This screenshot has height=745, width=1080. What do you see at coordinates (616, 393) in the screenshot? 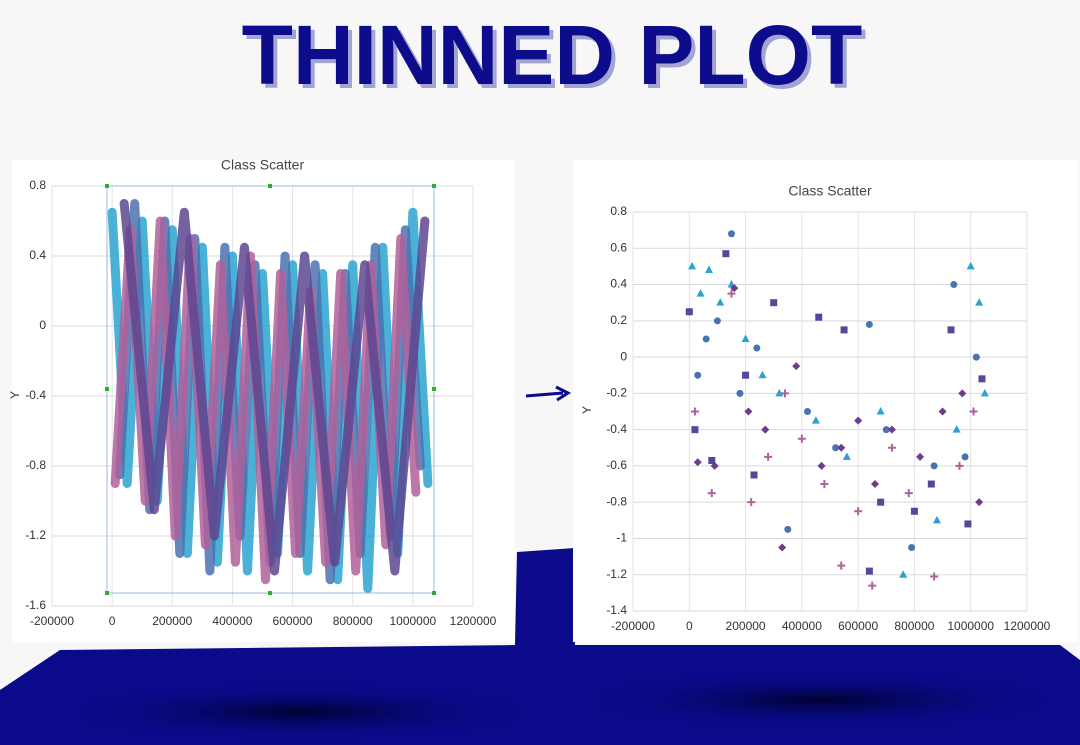
I see `y-tick-label: -0.2` at bounding box center [616, 393].